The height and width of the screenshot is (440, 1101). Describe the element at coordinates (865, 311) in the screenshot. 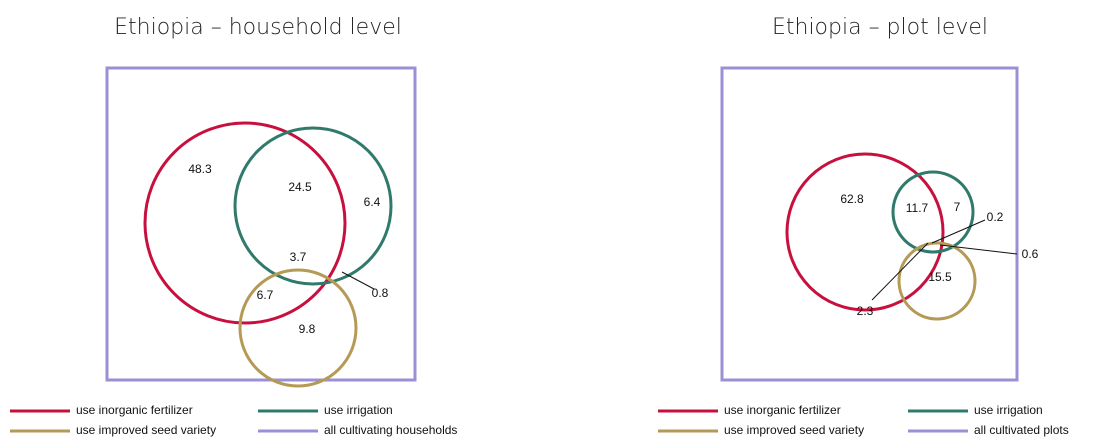

I see `region-label: 2.3` at that location.